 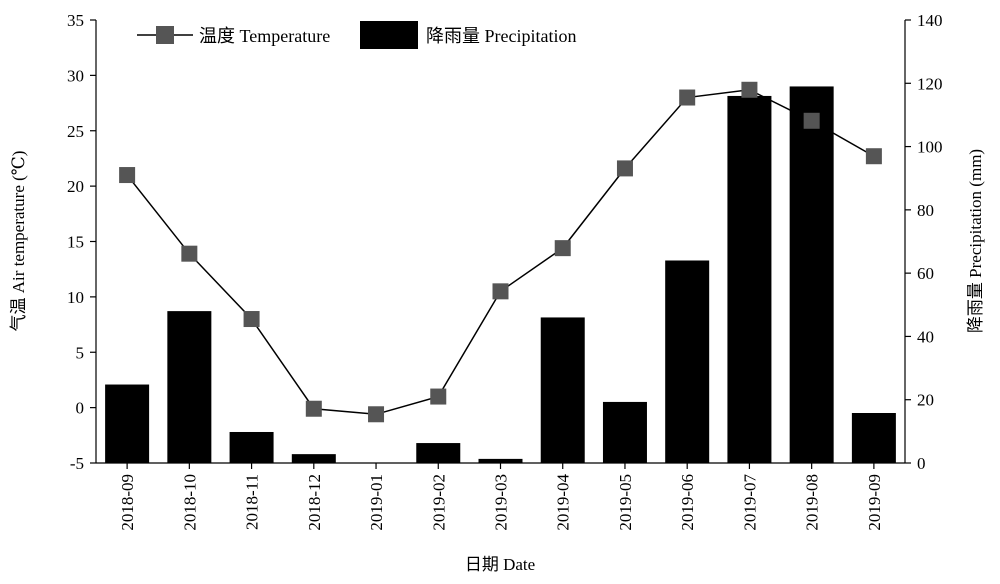 I want to click on x-tick-label: 2019-09, so click(x=874, y=502).